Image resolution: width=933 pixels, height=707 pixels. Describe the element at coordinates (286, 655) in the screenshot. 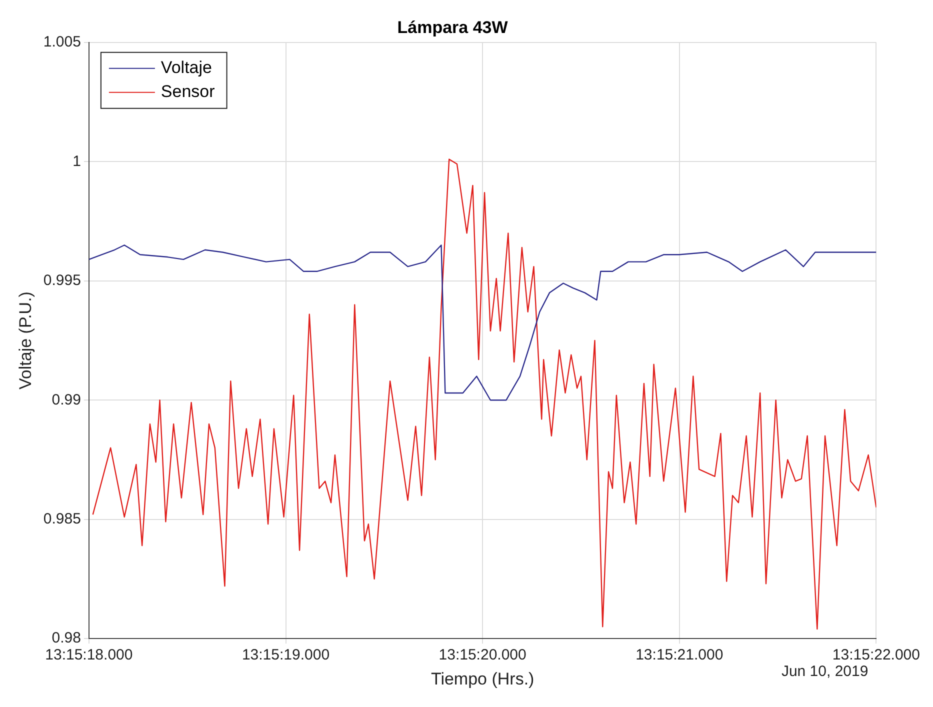

I see `x-tick-label: 13:15:19.000` at that location.